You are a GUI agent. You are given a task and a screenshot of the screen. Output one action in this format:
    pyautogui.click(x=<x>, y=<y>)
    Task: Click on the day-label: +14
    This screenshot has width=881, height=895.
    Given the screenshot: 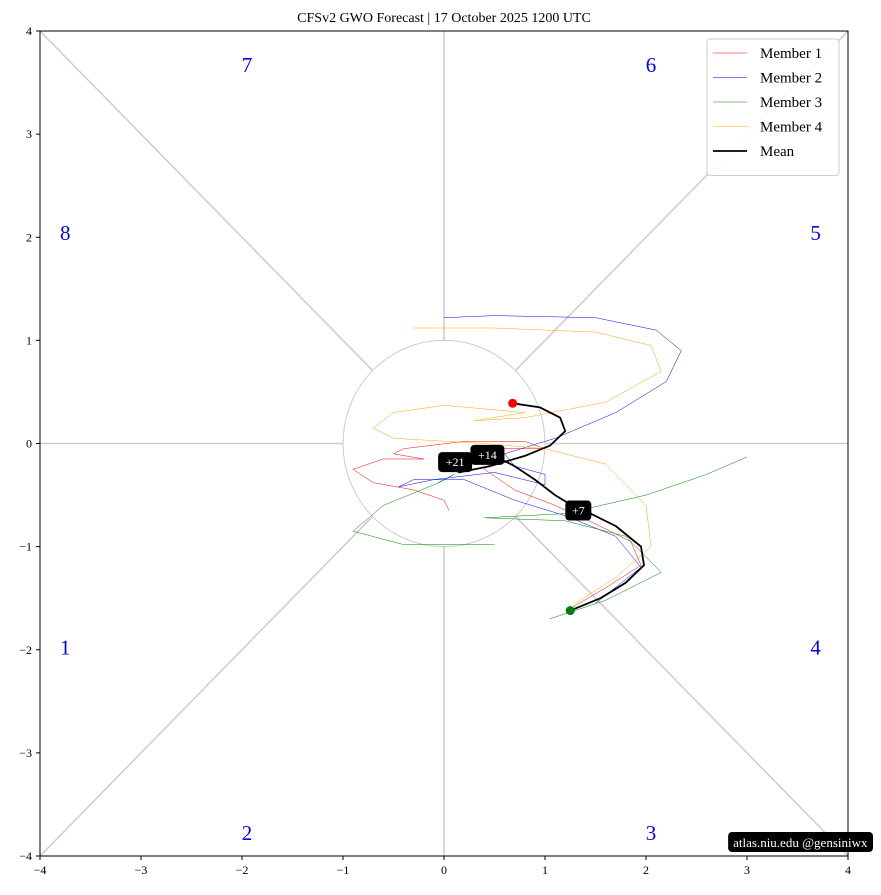 What is the action you would take?
    pyautogui.click(x=487, y=455)
    